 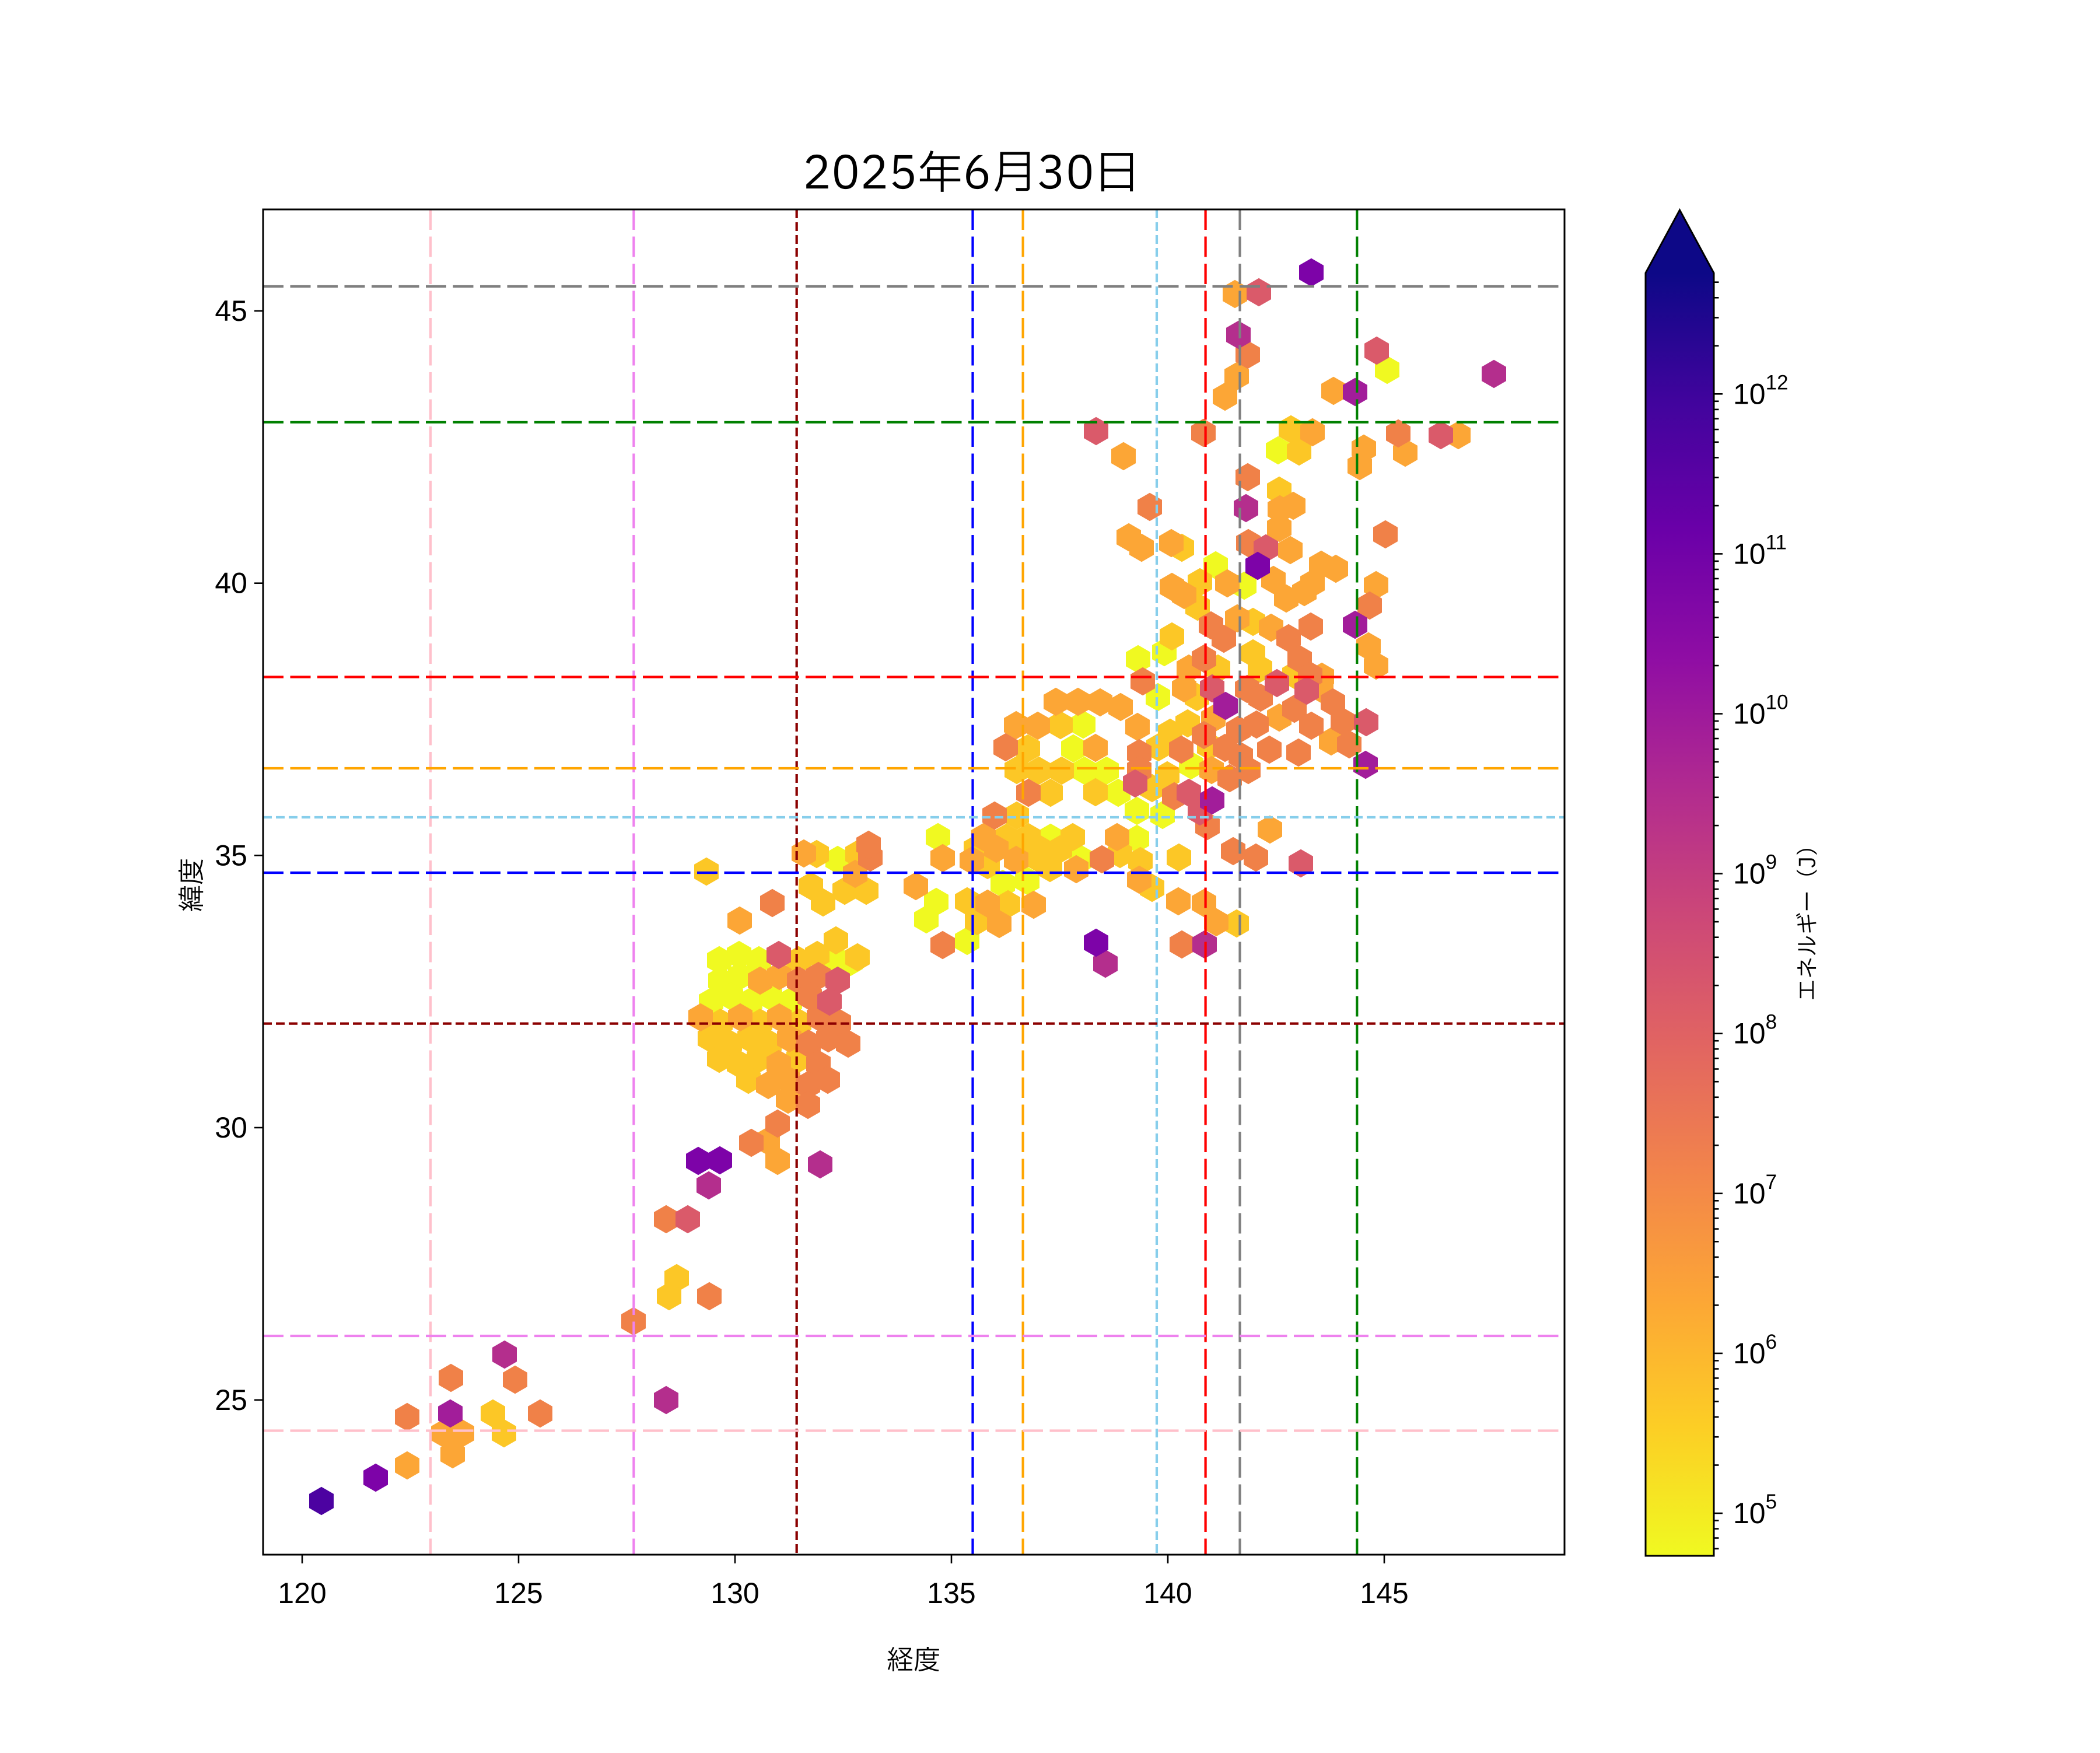 What do you see at coordinates (1167, 1593) in the screenshot?
I see `svg-text: 140` at bounding box center [1167, 1593].